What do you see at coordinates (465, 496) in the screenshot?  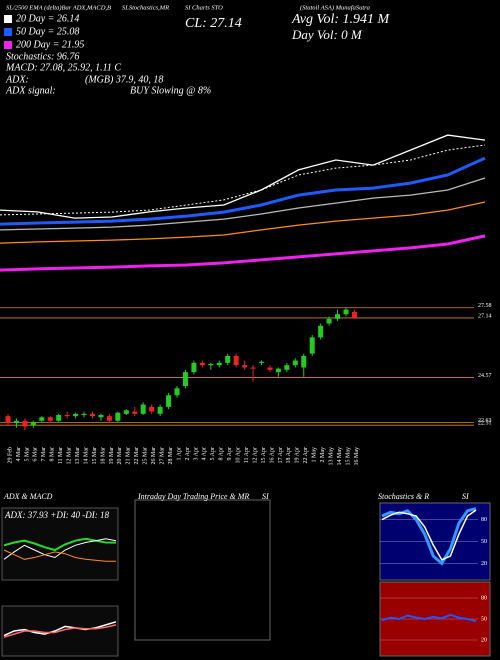 I see `panel-title-suffix: SI` at bounding box center [465, 496].